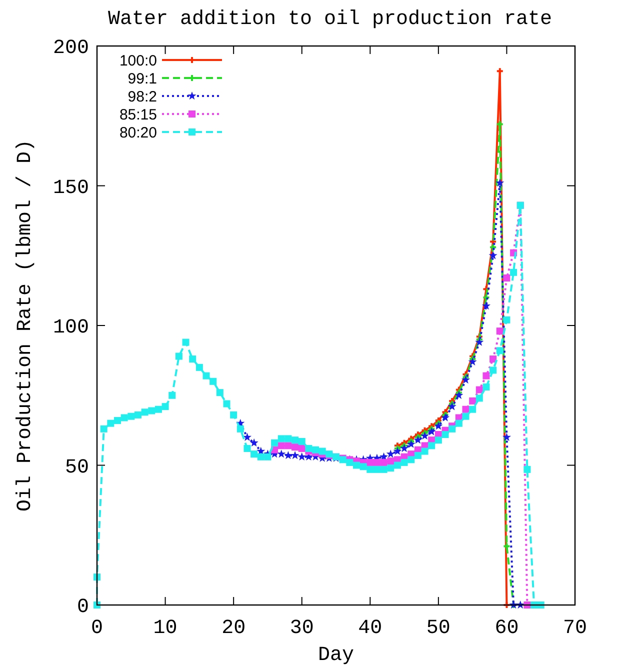  What do you see at coordinates (336, 655) in the screenshot?
I see `x-axis-title: Day` at bounding box center [336, 655].